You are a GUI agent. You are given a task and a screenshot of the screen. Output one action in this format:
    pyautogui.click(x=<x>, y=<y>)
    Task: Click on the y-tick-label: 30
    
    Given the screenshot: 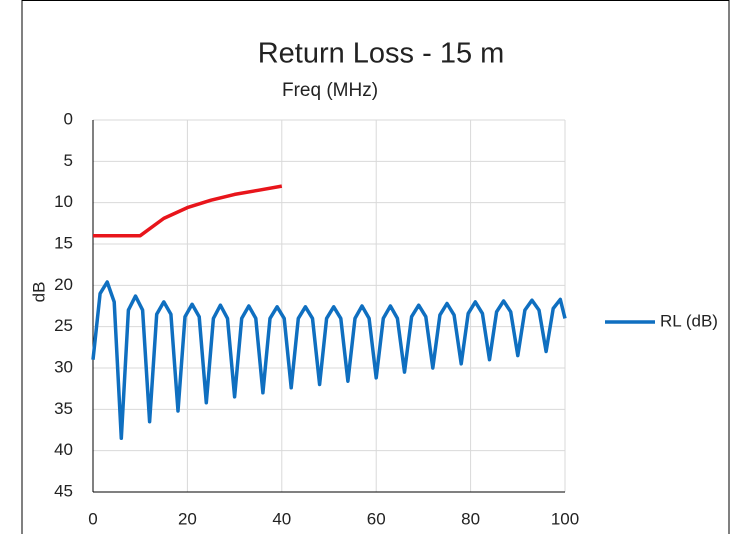 What is the action you would take?
    pyautogui.click(x=63, y=366)
    